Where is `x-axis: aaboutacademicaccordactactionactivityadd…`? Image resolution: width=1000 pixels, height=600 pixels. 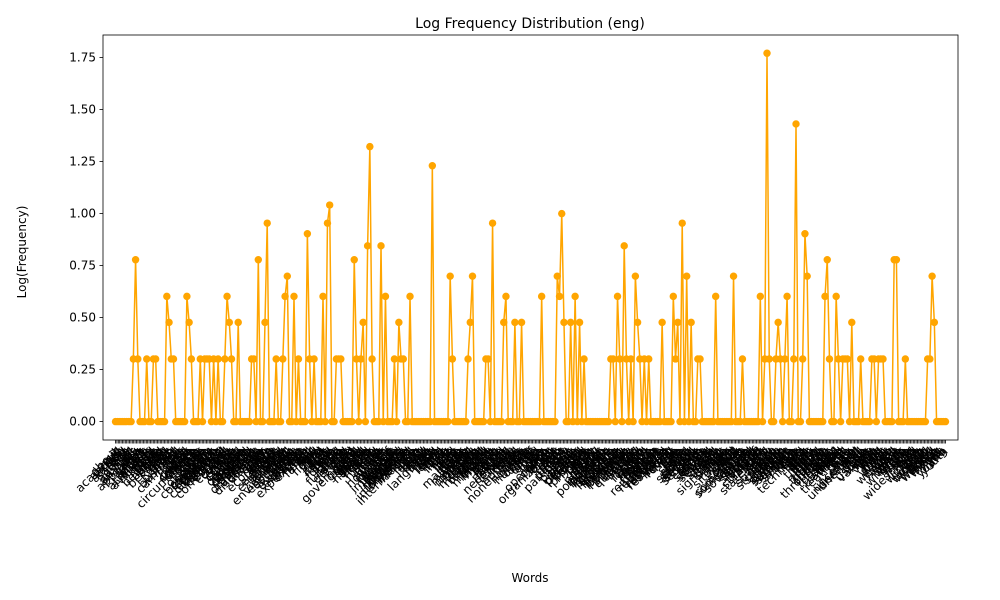 x-axis: aaboutacademicaccordactactionactivityadd… is located at coordinates (512, 475).